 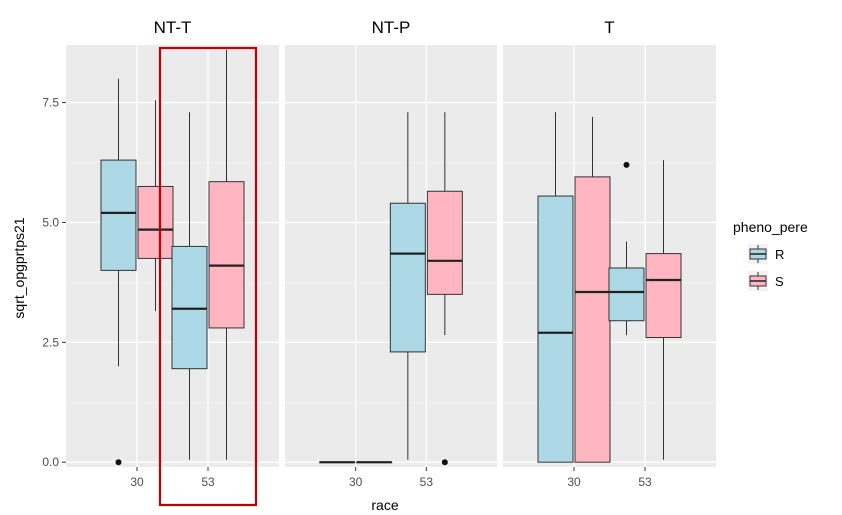 What do you see at coordinates (337, 462) in the screenshot?
I see `box-NT-P-30-R` at bounding box center [337, 462].